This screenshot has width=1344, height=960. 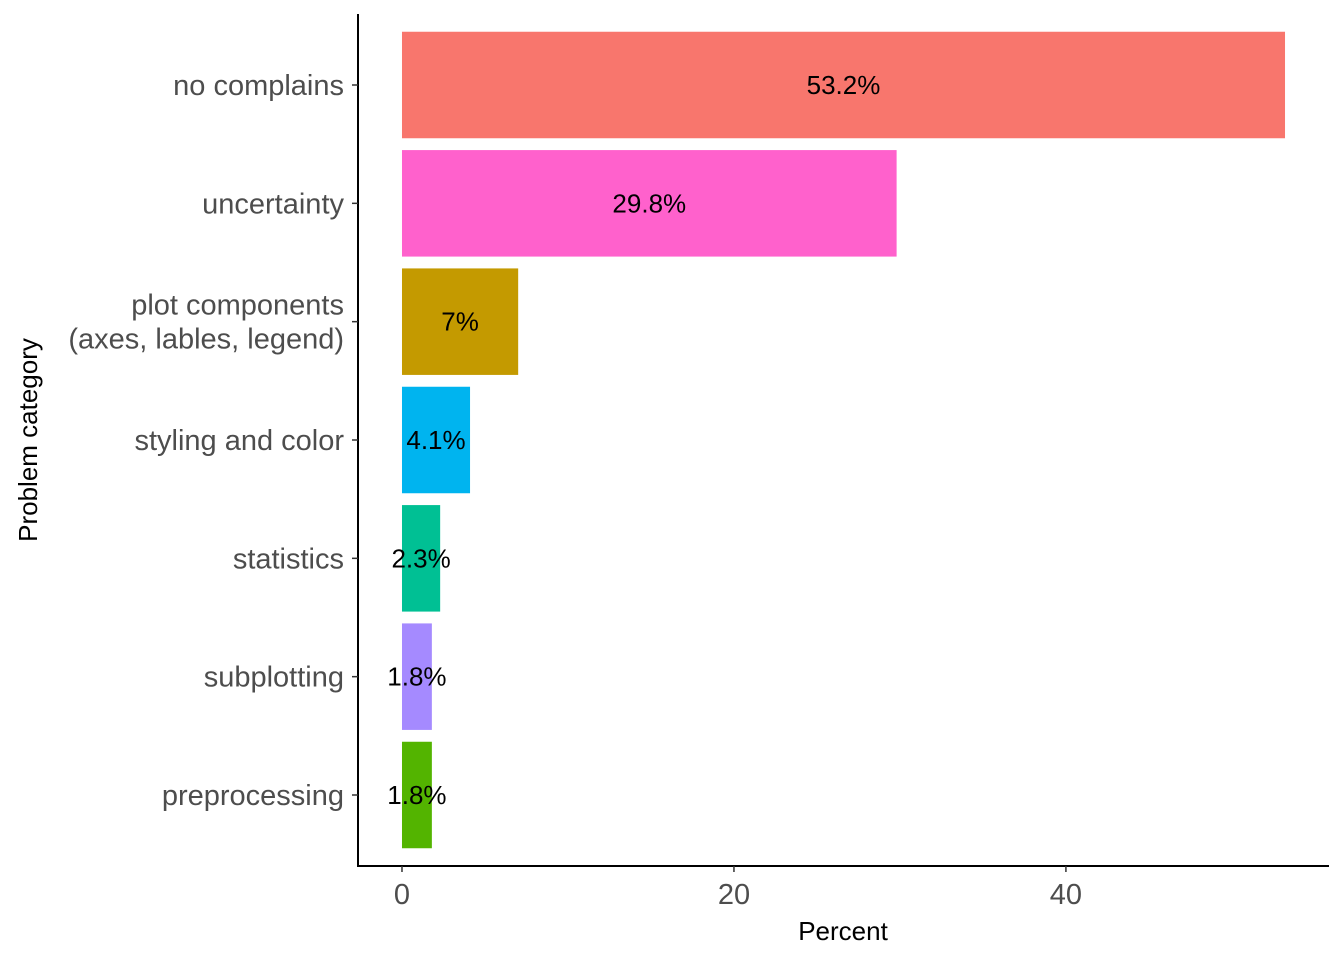 I want to click on category-label: statistics, so click(x=288, y=559).